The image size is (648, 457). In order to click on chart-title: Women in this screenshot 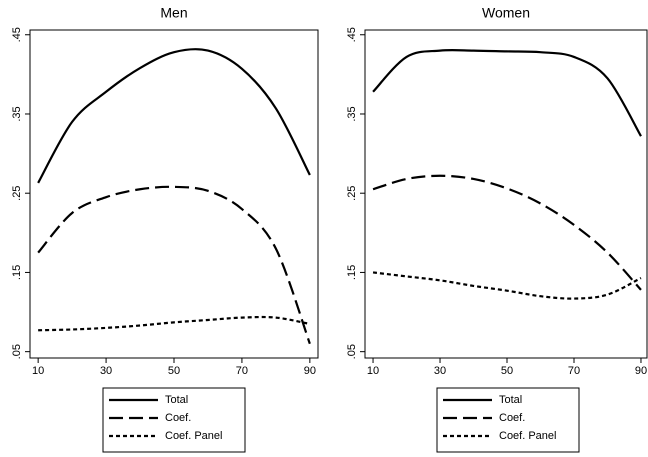, I will do `click(506, 13)`.